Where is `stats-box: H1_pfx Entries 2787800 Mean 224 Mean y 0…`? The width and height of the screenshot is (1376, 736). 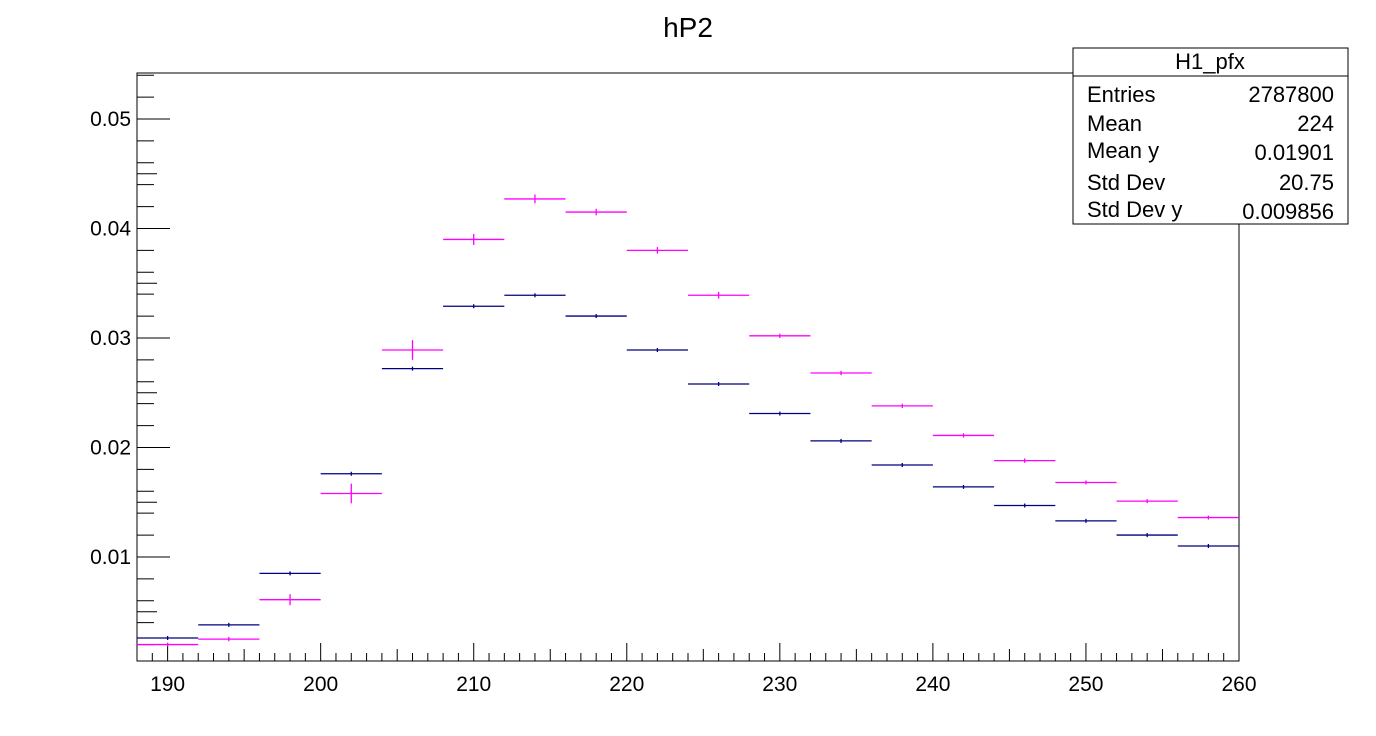 stats-box: H1_pfx Entries 2787800 Mean 224 Mean y 0… is located at coordinates (1210, 136).